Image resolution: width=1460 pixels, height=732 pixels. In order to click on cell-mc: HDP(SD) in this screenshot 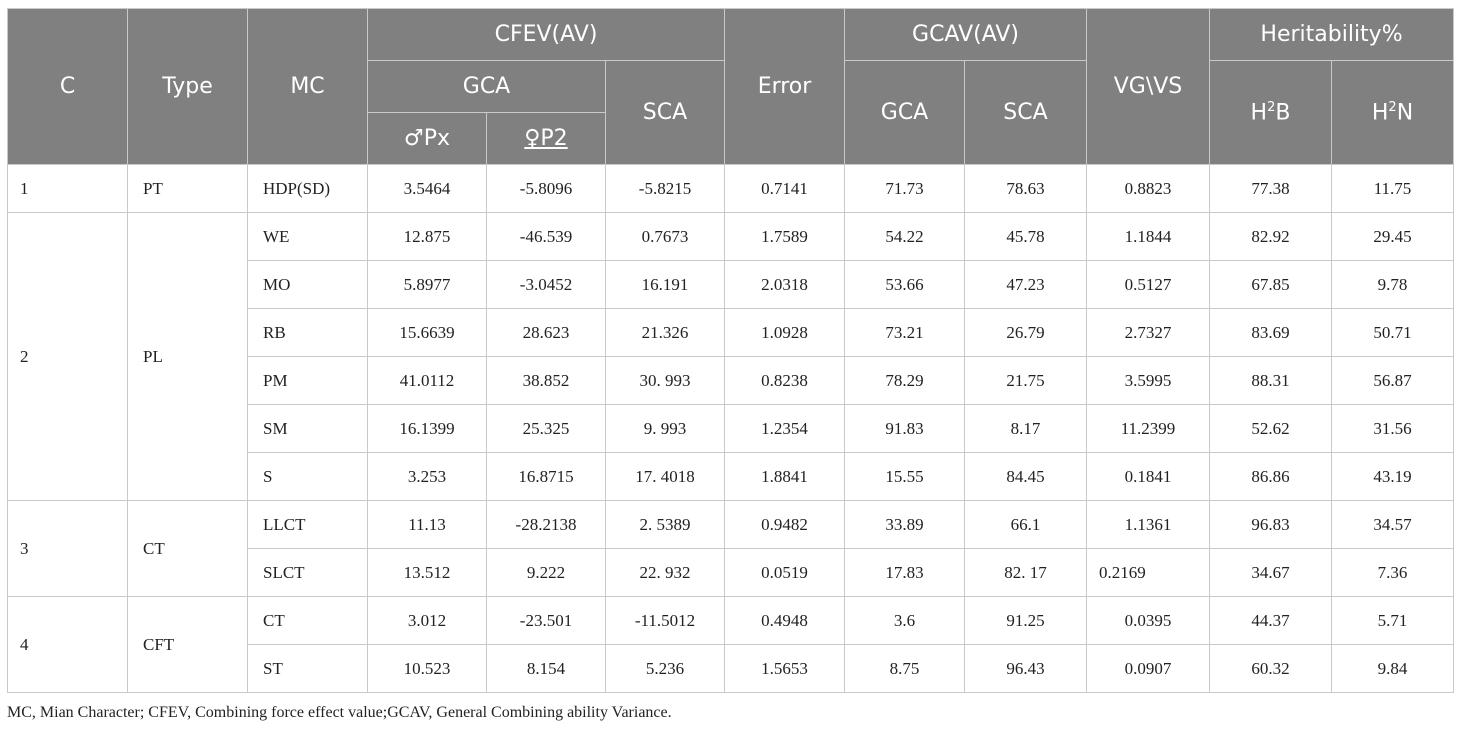, I will do `click(307, 188)`.